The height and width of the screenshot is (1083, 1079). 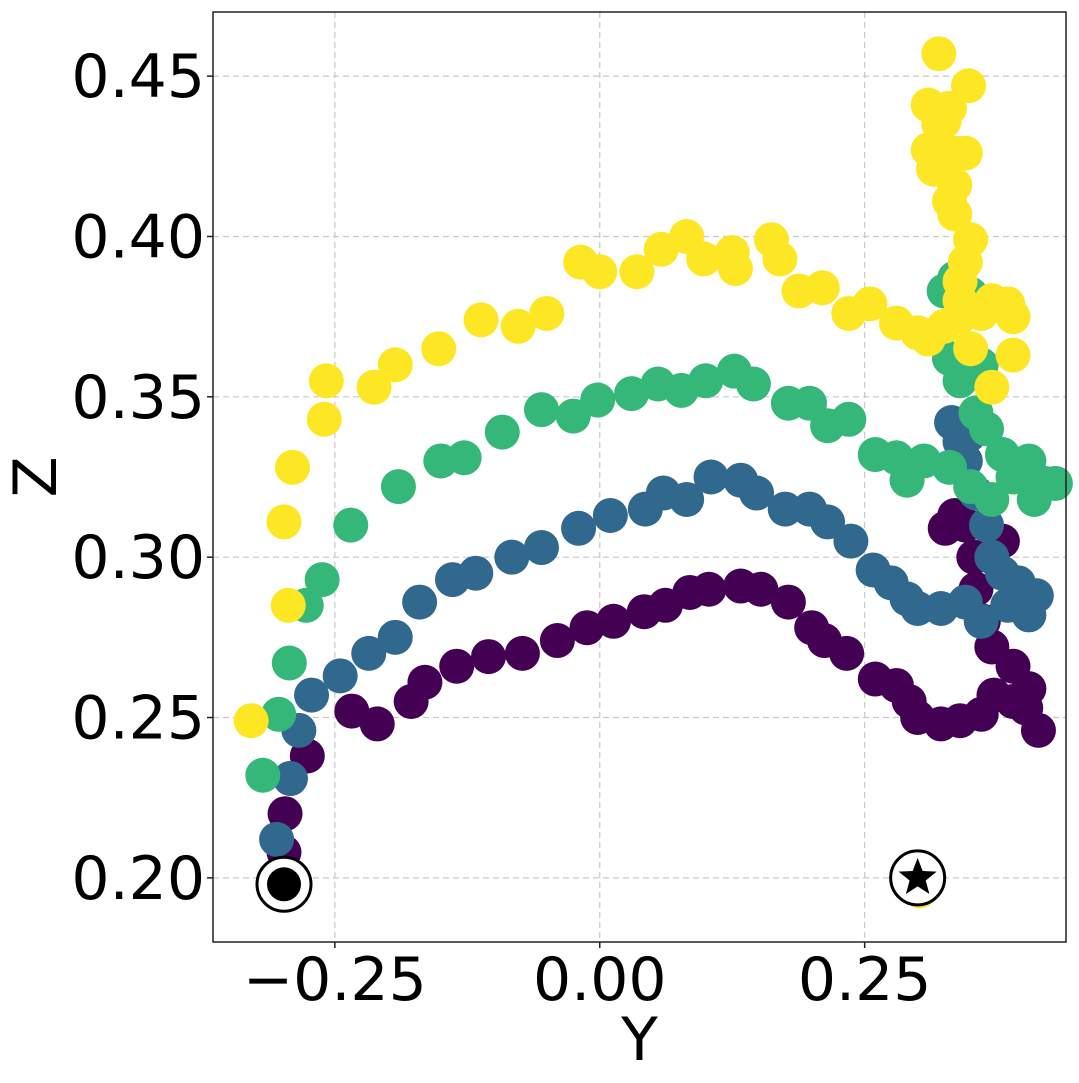 I want to click on y-axis-label: Z, so click(x=36, y=476).